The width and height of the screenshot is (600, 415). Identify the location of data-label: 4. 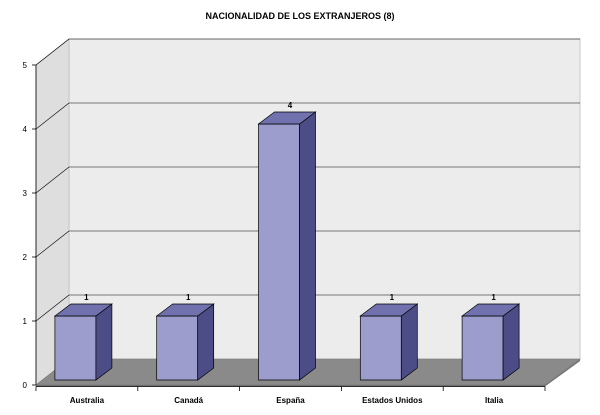
(290, 105).